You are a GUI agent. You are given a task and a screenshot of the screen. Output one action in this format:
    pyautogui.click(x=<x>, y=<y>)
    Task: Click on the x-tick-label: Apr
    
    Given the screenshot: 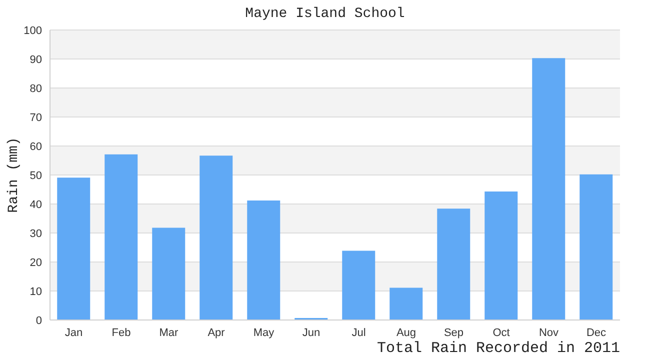 What is the action you would take?
    pyautogui.click(x=217, y=332)
    